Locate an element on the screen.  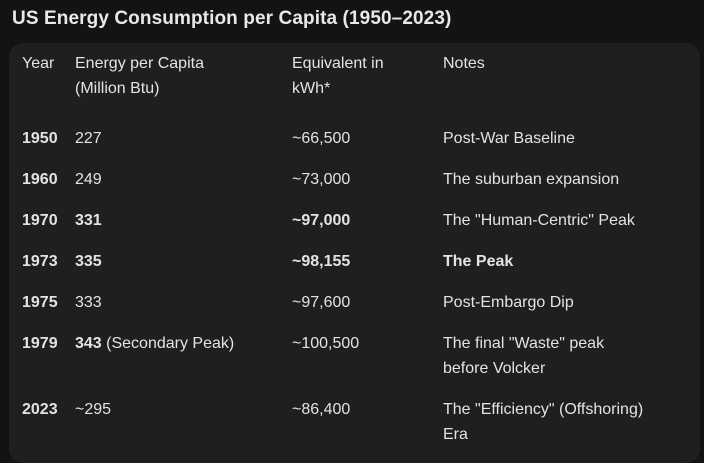
energy-value: 335 is located at coordinates (88, 261).